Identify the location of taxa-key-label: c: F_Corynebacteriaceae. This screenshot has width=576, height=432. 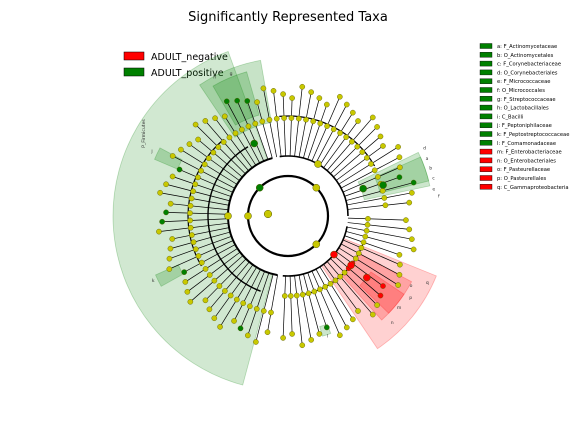
(529, 65).